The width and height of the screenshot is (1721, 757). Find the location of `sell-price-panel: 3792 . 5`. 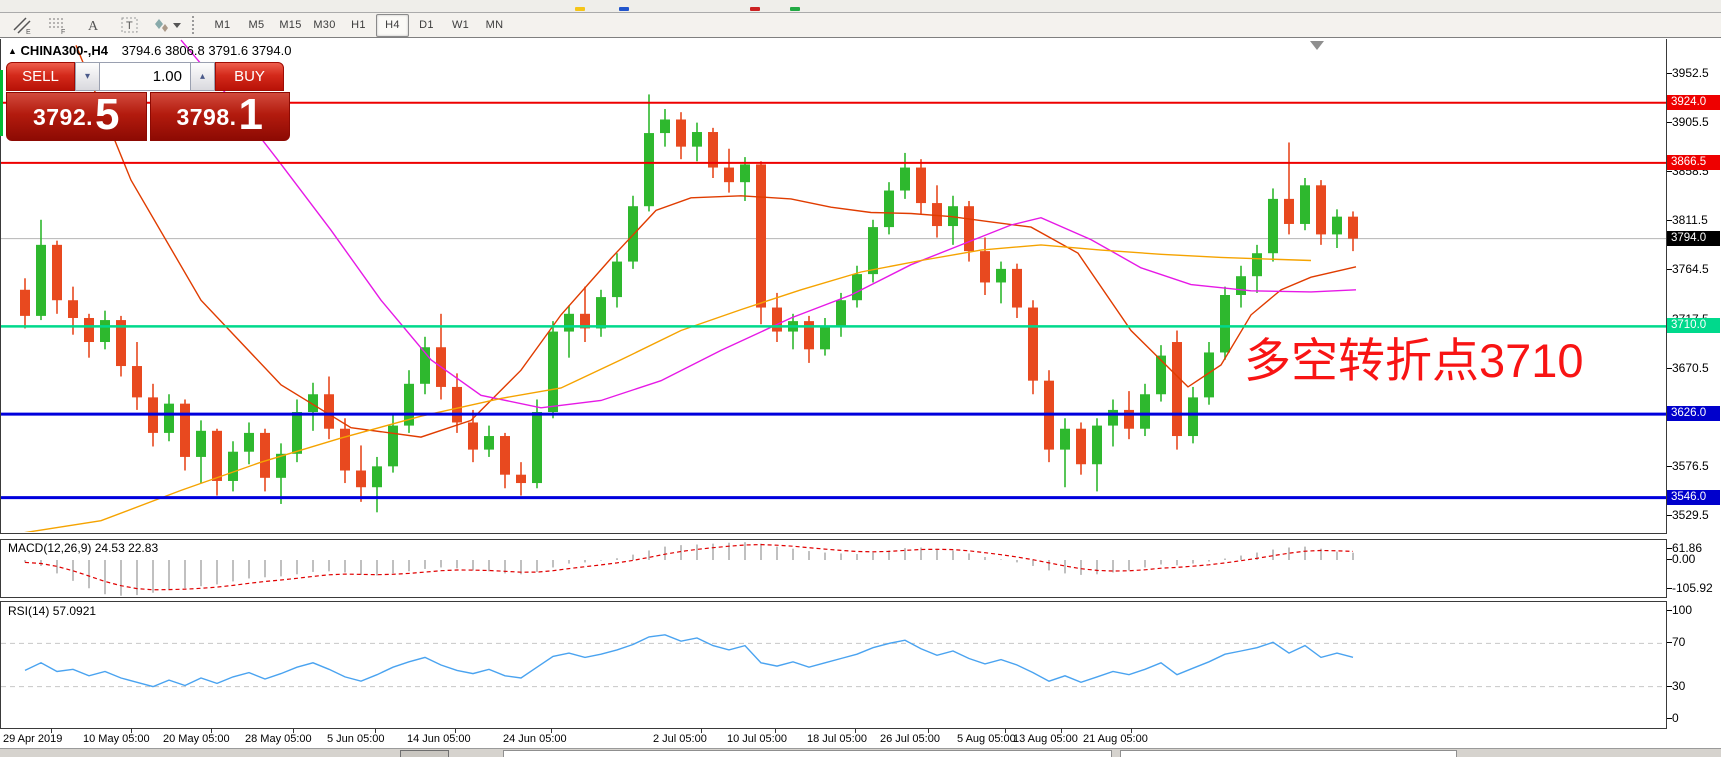

sell-price-panel: 3792 . 5 is located at coordinates (76, 116).